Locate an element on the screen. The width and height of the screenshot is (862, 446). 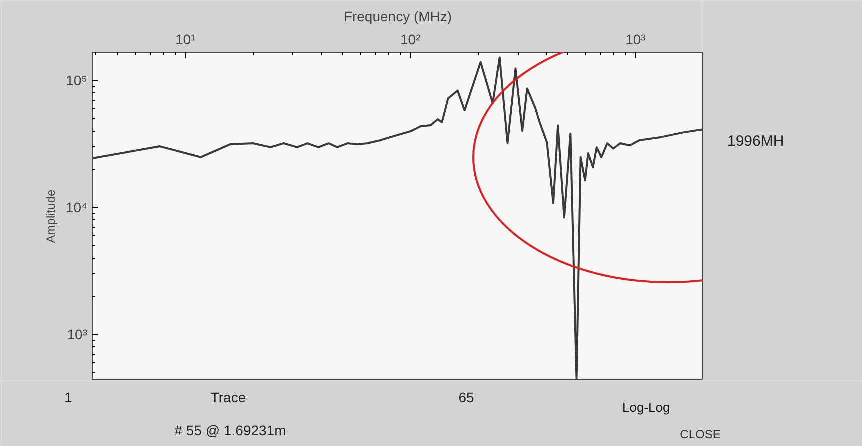
text: 1996MH is located at coordinates (756, 141).